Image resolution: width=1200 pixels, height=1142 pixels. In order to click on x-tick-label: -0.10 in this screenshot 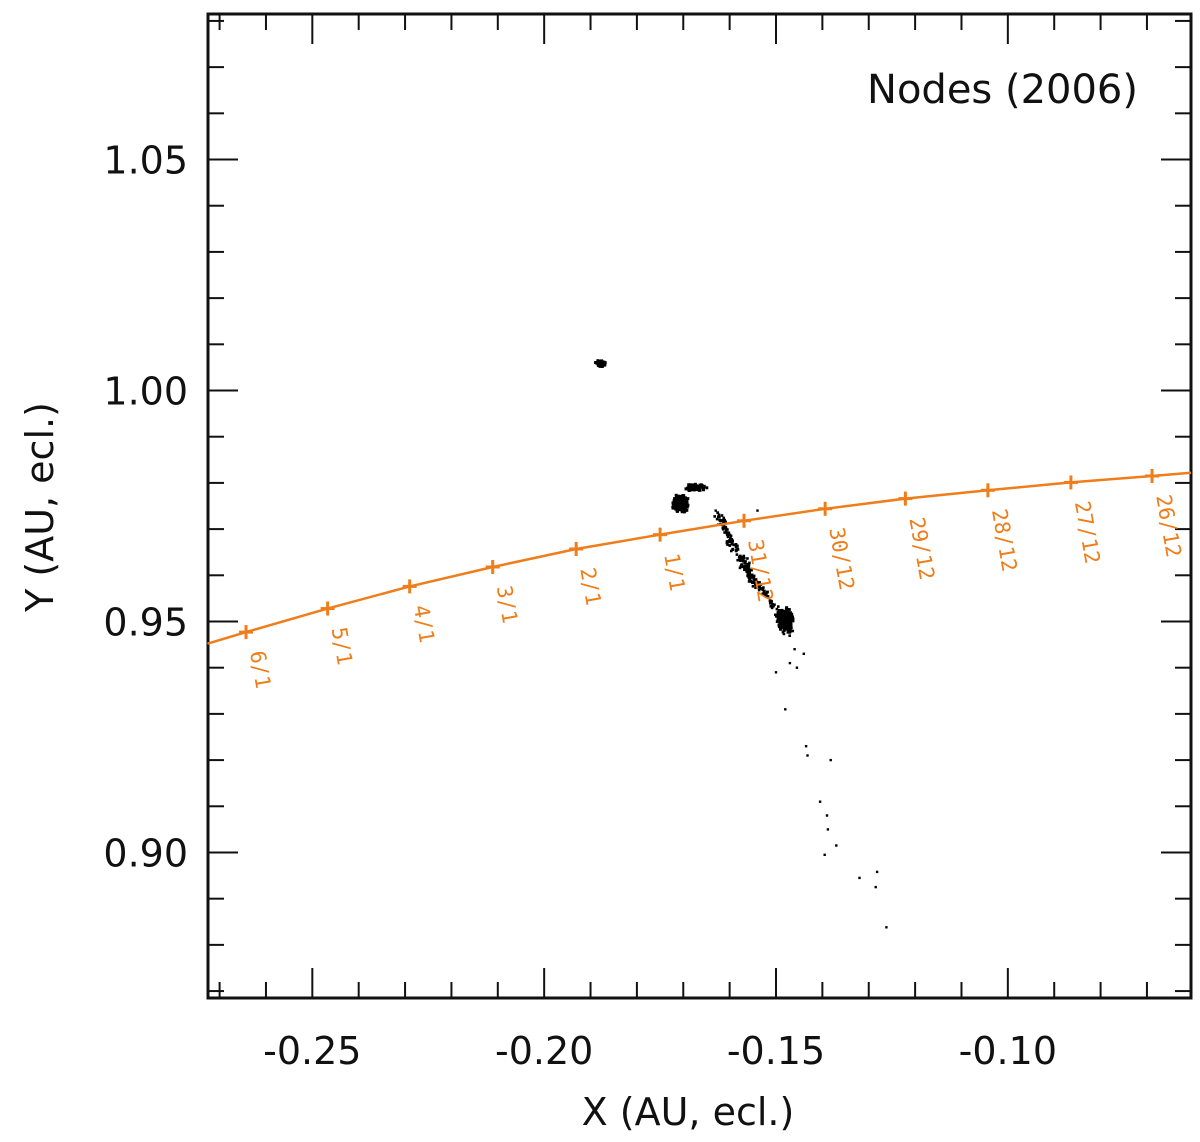, I will do `click(1008, 1051)`.